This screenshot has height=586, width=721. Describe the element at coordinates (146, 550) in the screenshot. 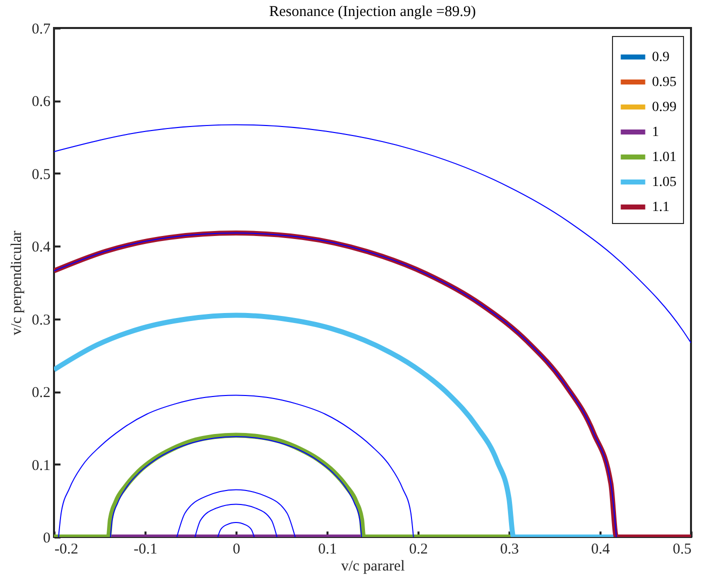

I see `x-tick-label: -0.1` at that location.